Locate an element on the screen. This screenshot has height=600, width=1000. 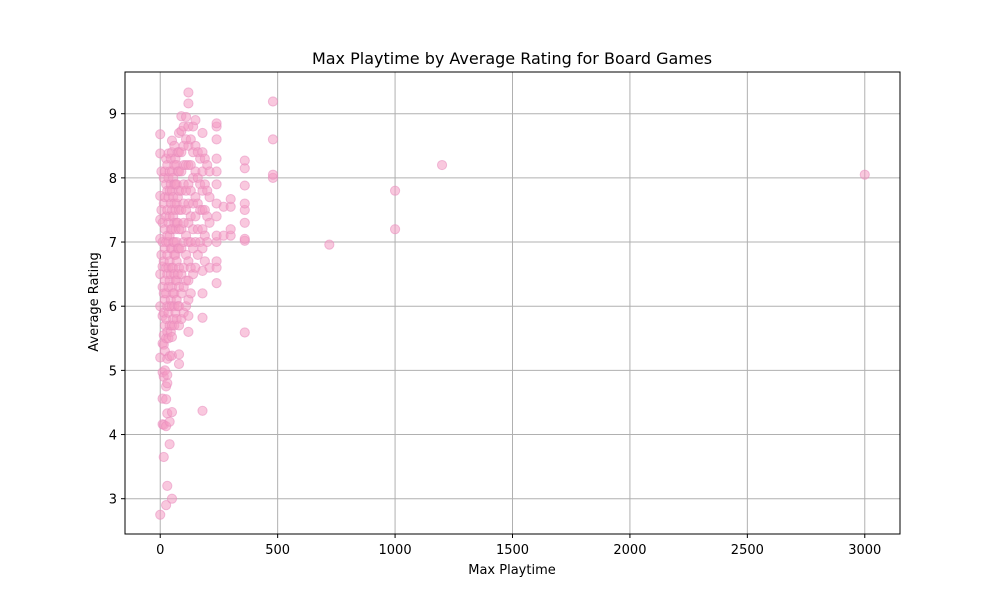
y-tick-label: 8 is located at coordinates (113, 179).